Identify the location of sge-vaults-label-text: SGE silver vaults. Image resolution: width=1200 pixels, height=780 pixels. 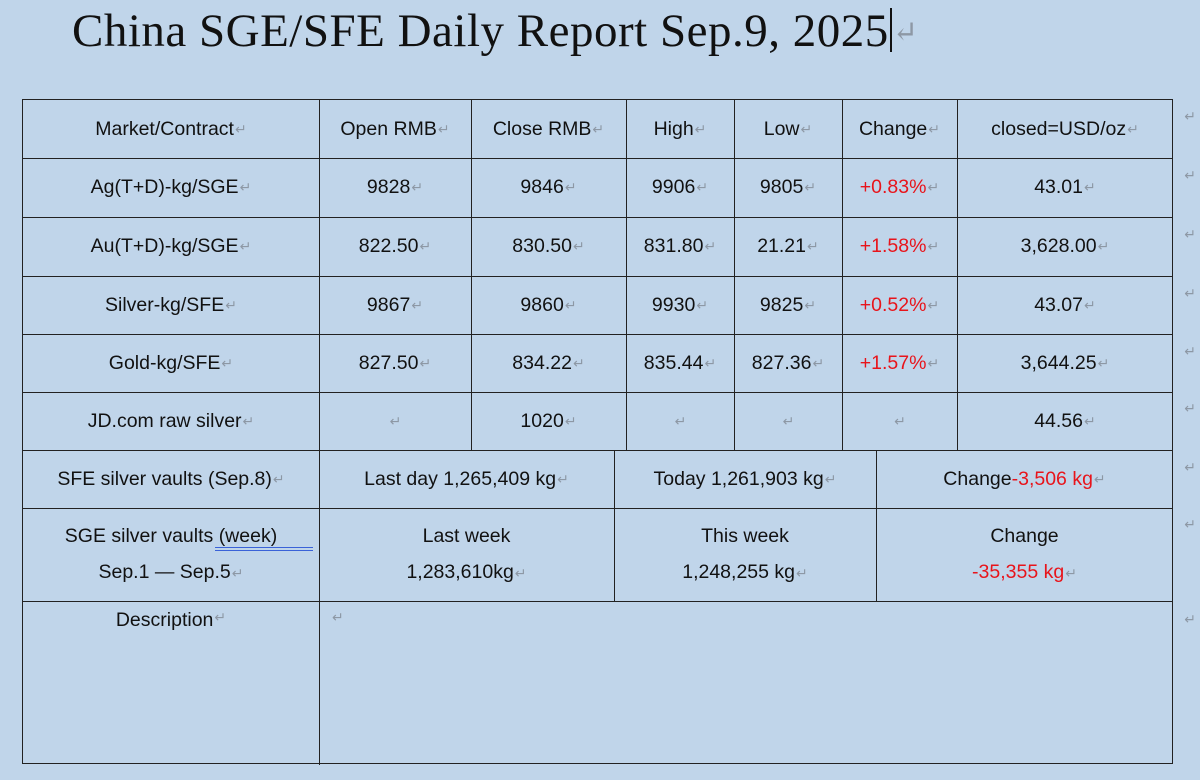
(141, 536).